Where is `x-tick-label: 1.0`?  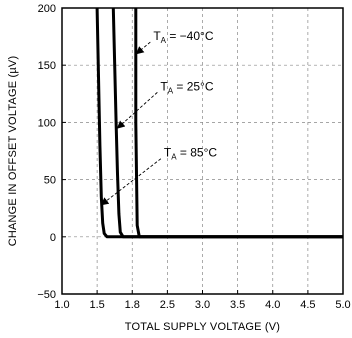
x-tick-label: 1.0 is located at coordinates (61, 305).